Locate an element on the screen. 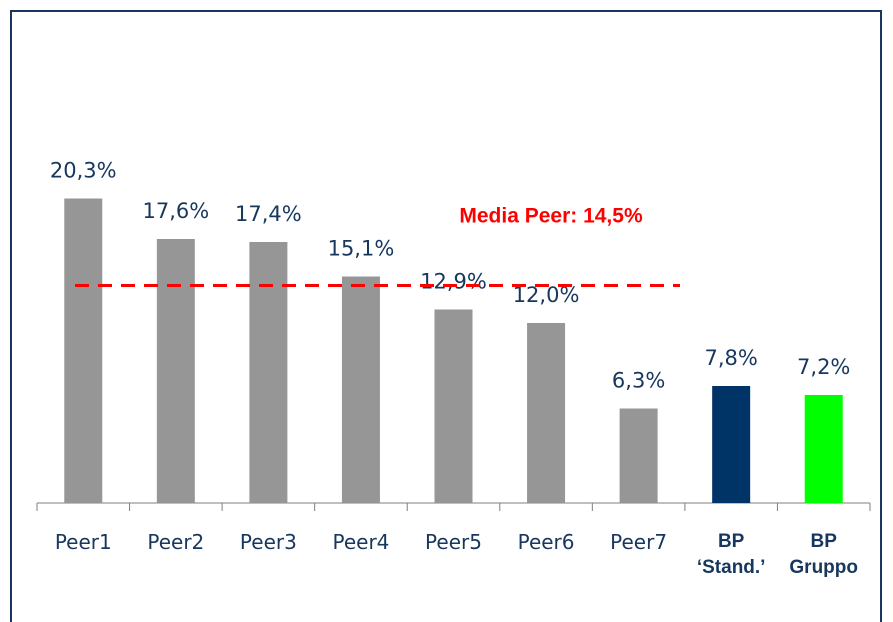 Image resolution: width=893 pixels, height=622 pixels. x-tick-label: Peer1 is located at coordinates (83, 542).